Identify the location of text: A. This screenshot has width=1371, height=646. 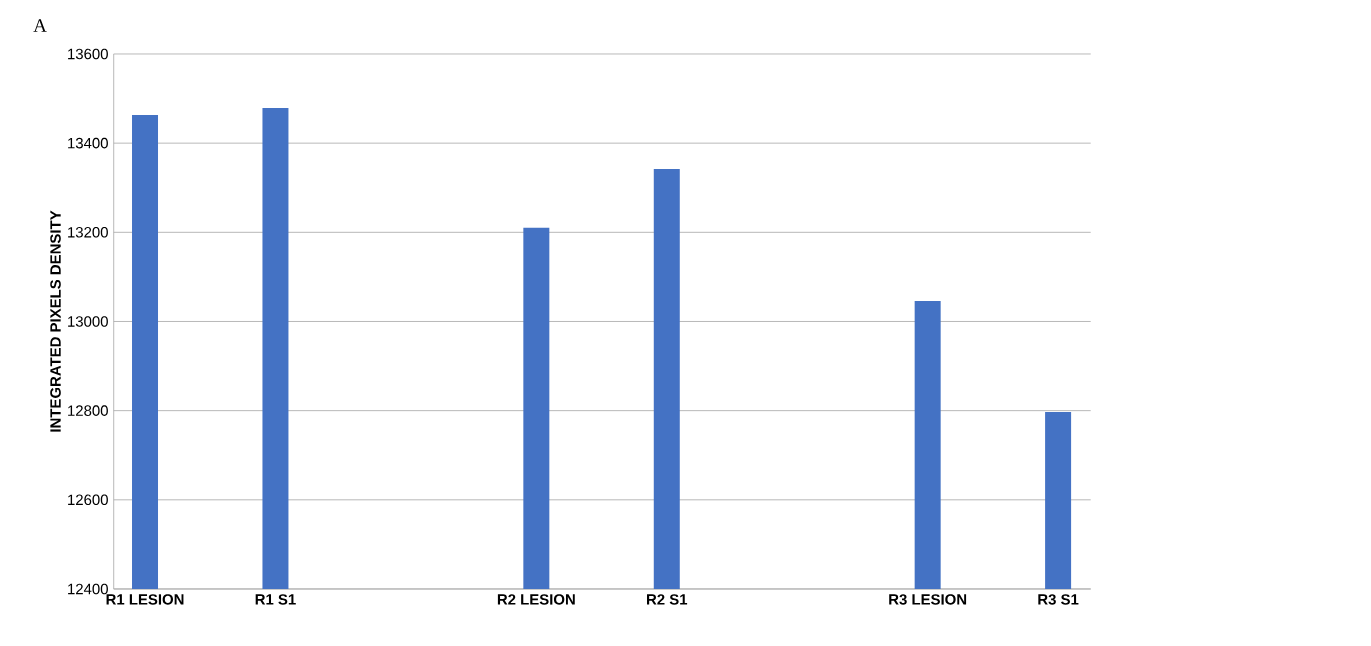
(40, 25).